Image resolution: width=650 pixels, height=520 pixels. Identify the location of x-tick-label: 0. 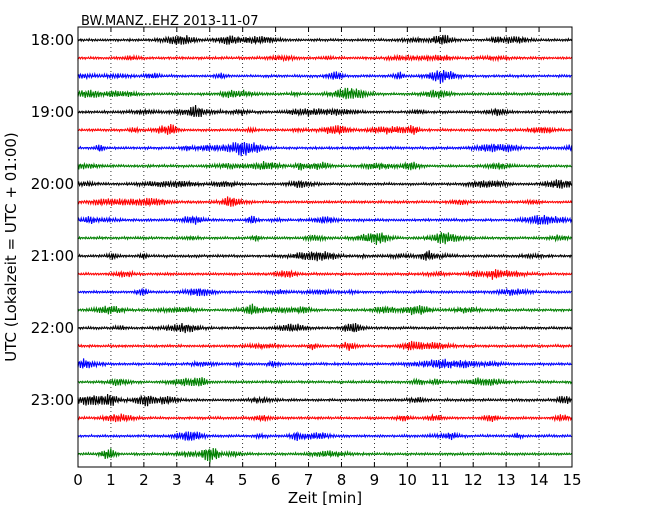
(78, 480).